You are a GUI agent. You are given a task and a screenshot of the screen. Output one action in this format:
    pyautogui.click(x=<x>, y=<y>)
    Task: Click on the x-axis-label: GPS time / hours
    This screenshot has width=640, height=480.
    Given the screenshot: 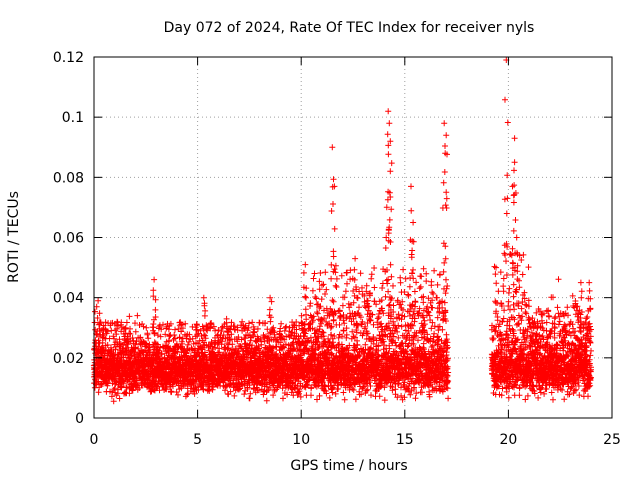 What is the action you would take?
    pyautogui.click(x=348, y=466)
    